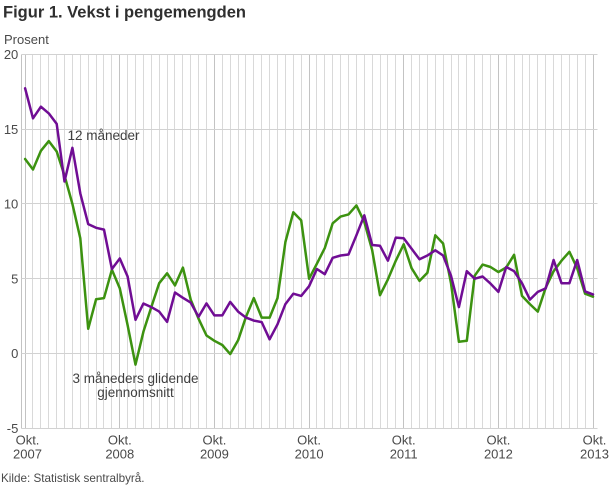 The height and width of the screenshot is (488, 610). I want to click on svg-text: Kilde: Statistisk sentralbyrå., so click(73, 478).